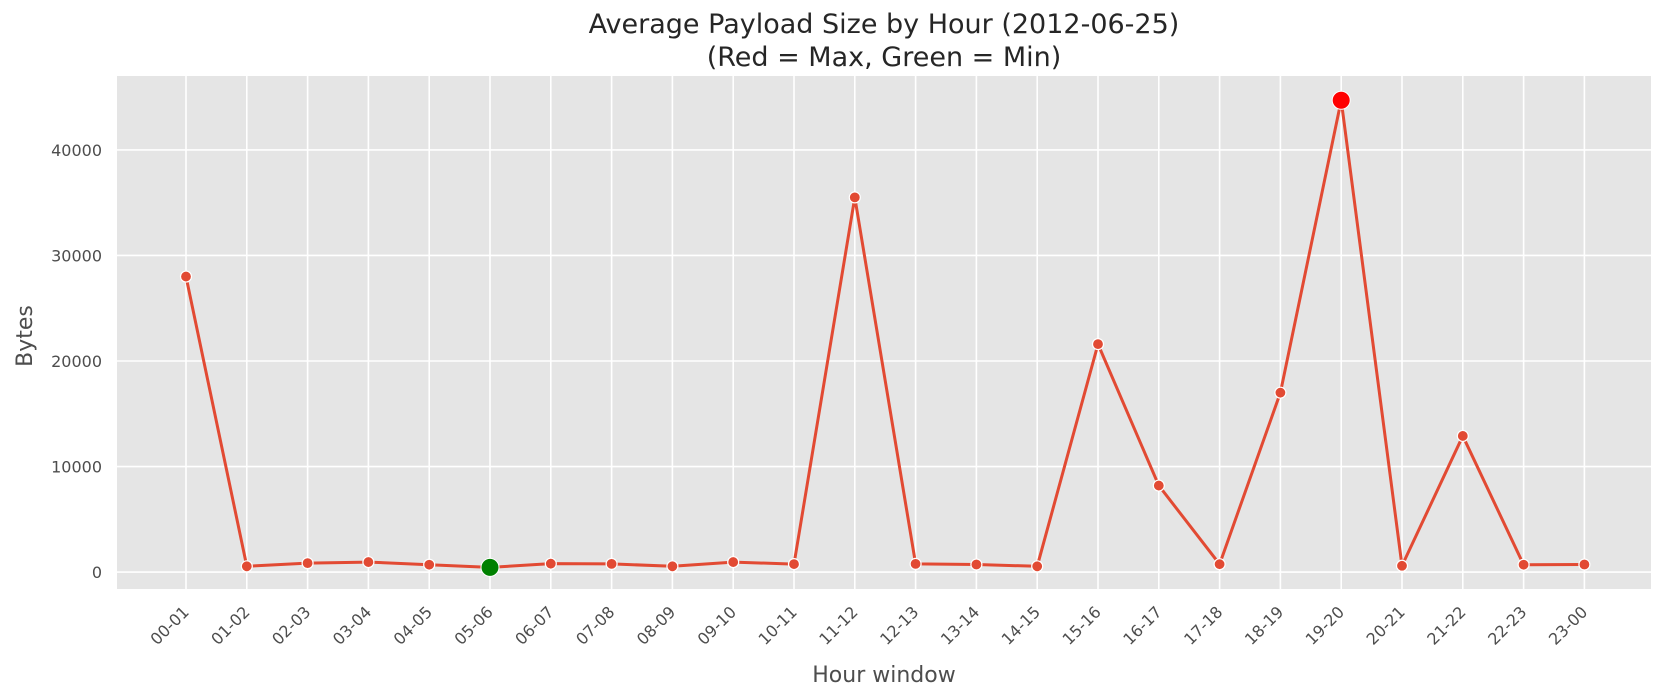 Image resolution: width=1661 pixels, height=700 pixels. What do you see at coordinates (1341, 100) in the screenshot?
I see `max-marker` at bounding box center [1341, 100].